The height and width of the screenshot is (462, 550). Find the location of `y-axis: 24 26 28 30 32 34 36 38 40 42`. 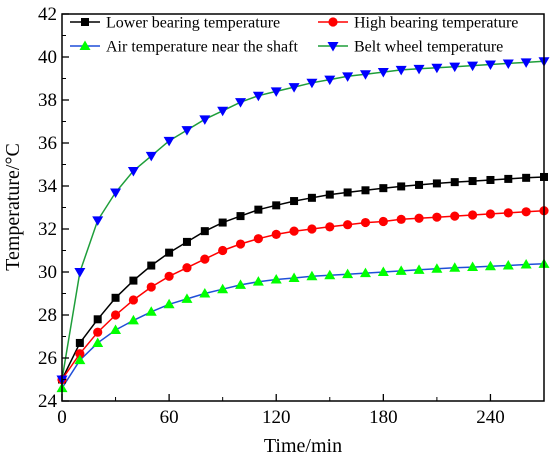

y-axis: 24 26 28 30 32 34 36 38 40 42 is located at coordinates (53, 208).